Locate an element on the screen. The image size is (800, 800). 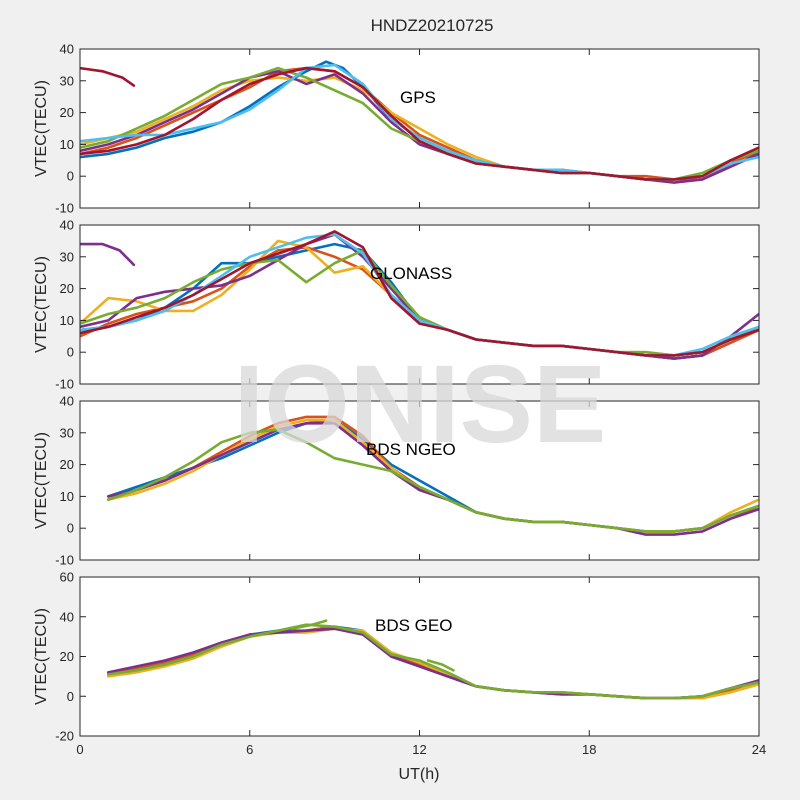
figure-title: HNDZ20210725 is located at coordinates (432, 25).